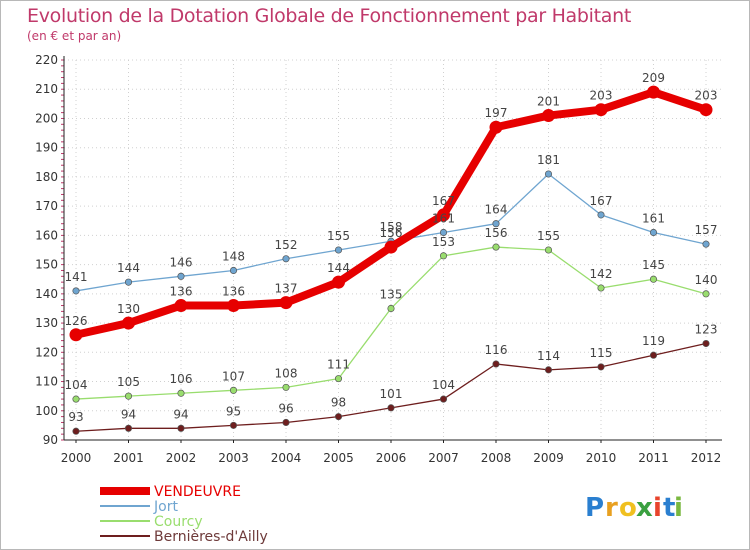  I want to click on data-label-courcy: 111, so click(338, 365).